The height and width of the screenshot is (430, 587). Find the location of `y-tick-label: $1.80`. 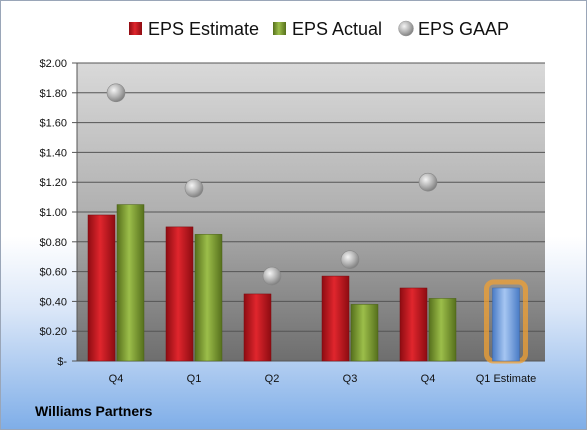

y-tick-label: $1.80 is located at coordinates (53, 94).